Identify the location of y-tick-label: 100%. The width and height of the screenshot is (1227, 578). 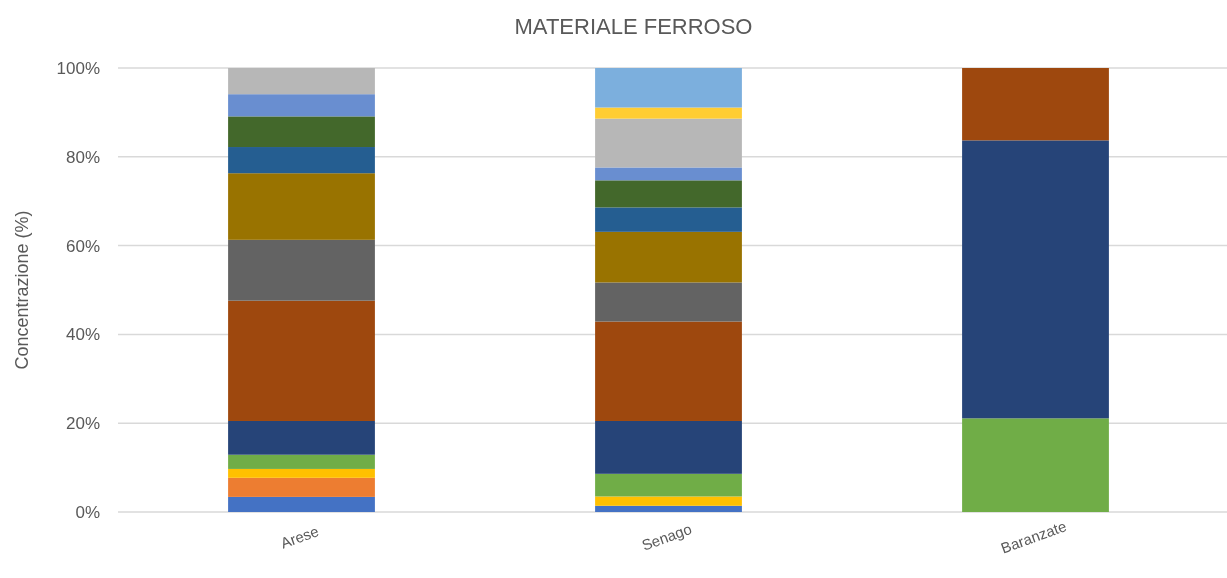
(78, 68).